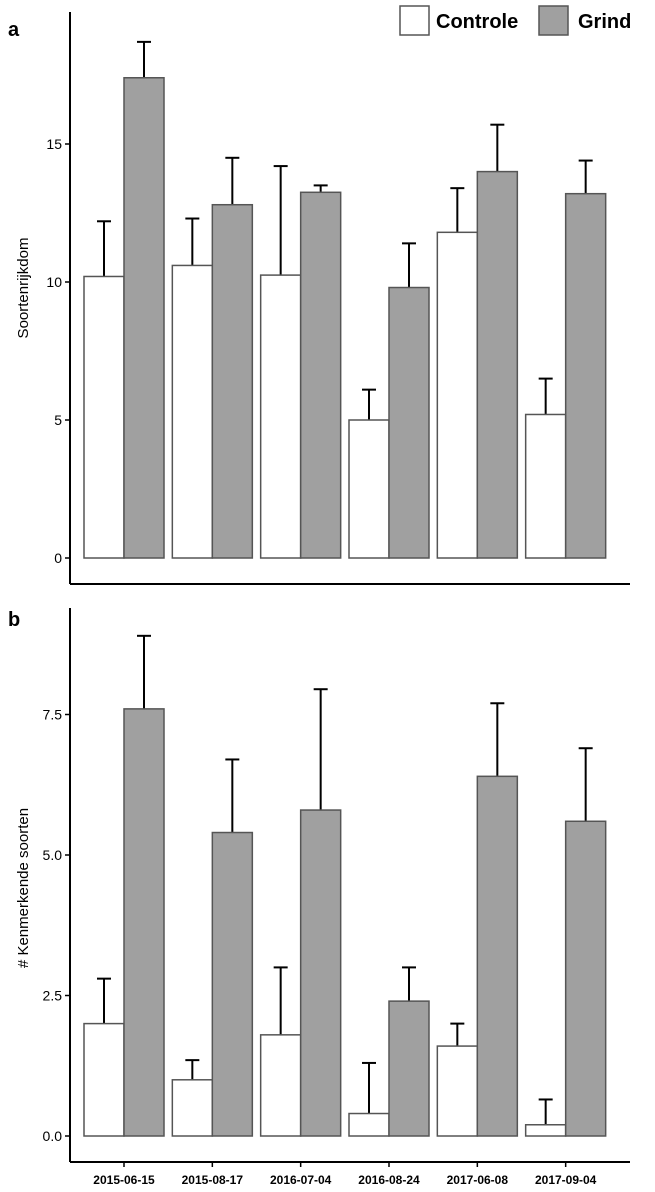 The image size is (655, 1192). Describe the element at coordinates (54, 144) in the screenshot. I see `y-tick-label-a: 15` at that location.